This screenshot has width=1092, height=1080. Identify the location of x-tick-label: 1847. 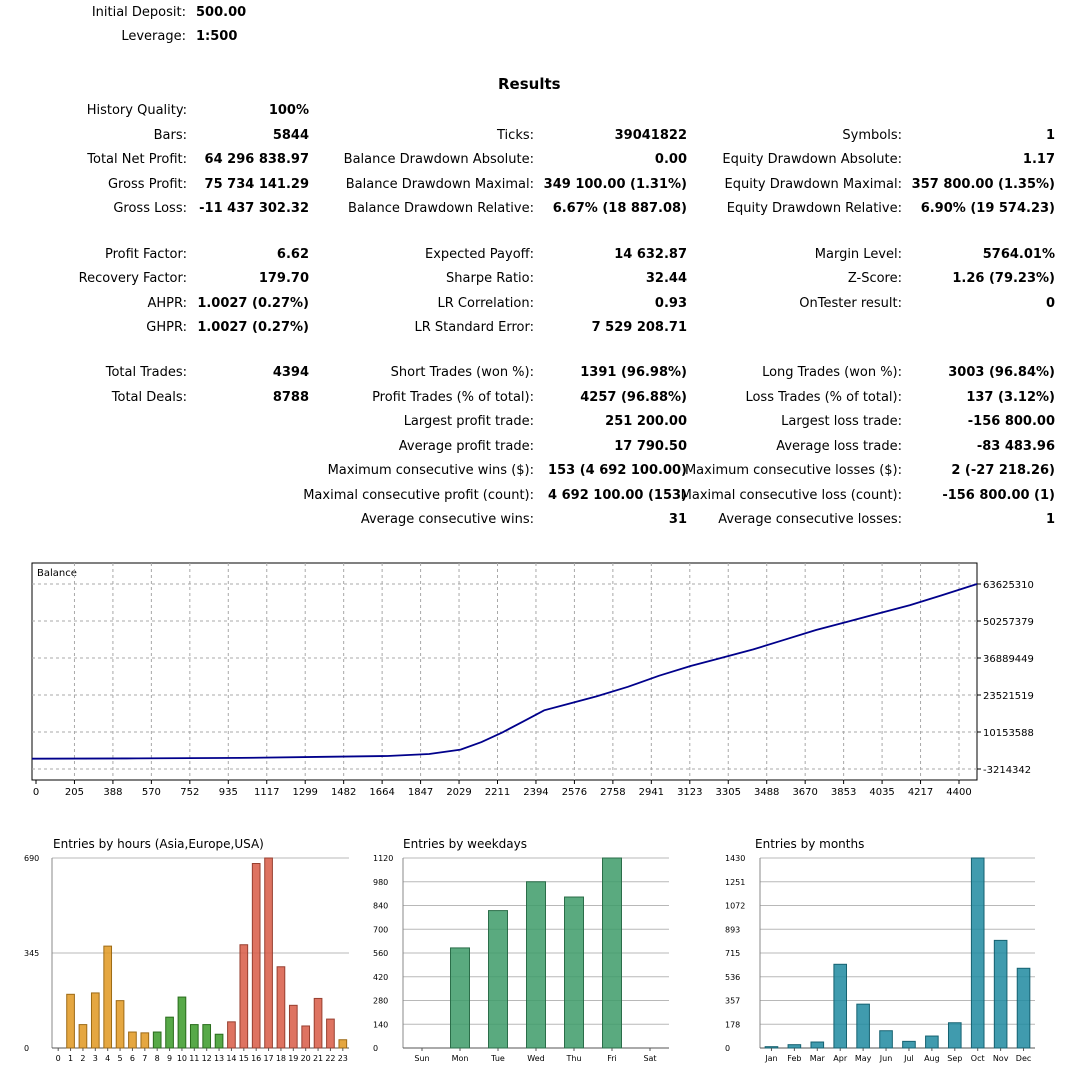
(420, 792).